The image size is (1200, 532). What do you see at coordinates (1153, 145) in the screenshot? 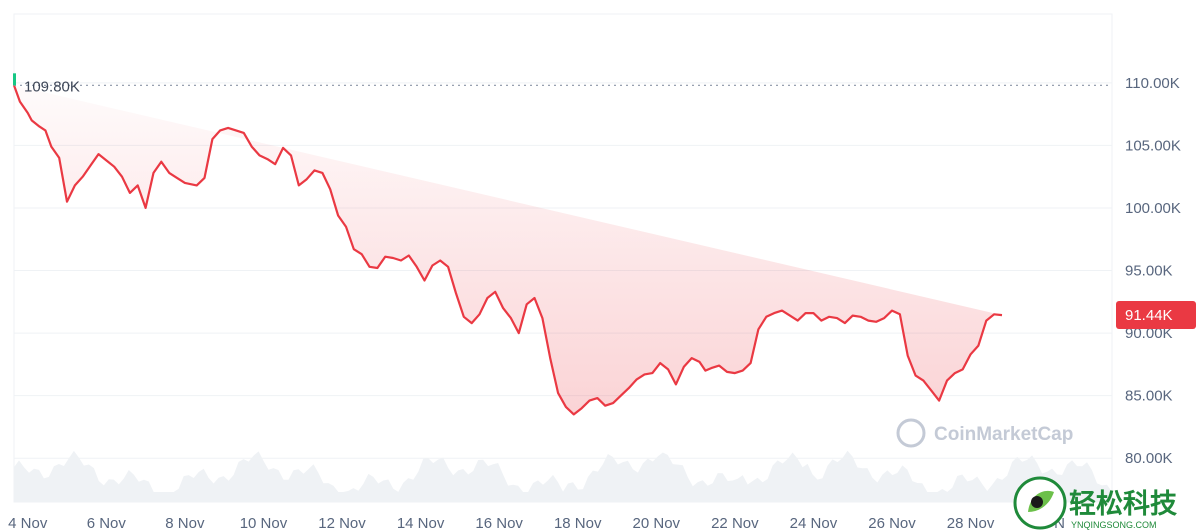
I see `y-tick-label: 105.00K` at bounding box center [1153, 145].